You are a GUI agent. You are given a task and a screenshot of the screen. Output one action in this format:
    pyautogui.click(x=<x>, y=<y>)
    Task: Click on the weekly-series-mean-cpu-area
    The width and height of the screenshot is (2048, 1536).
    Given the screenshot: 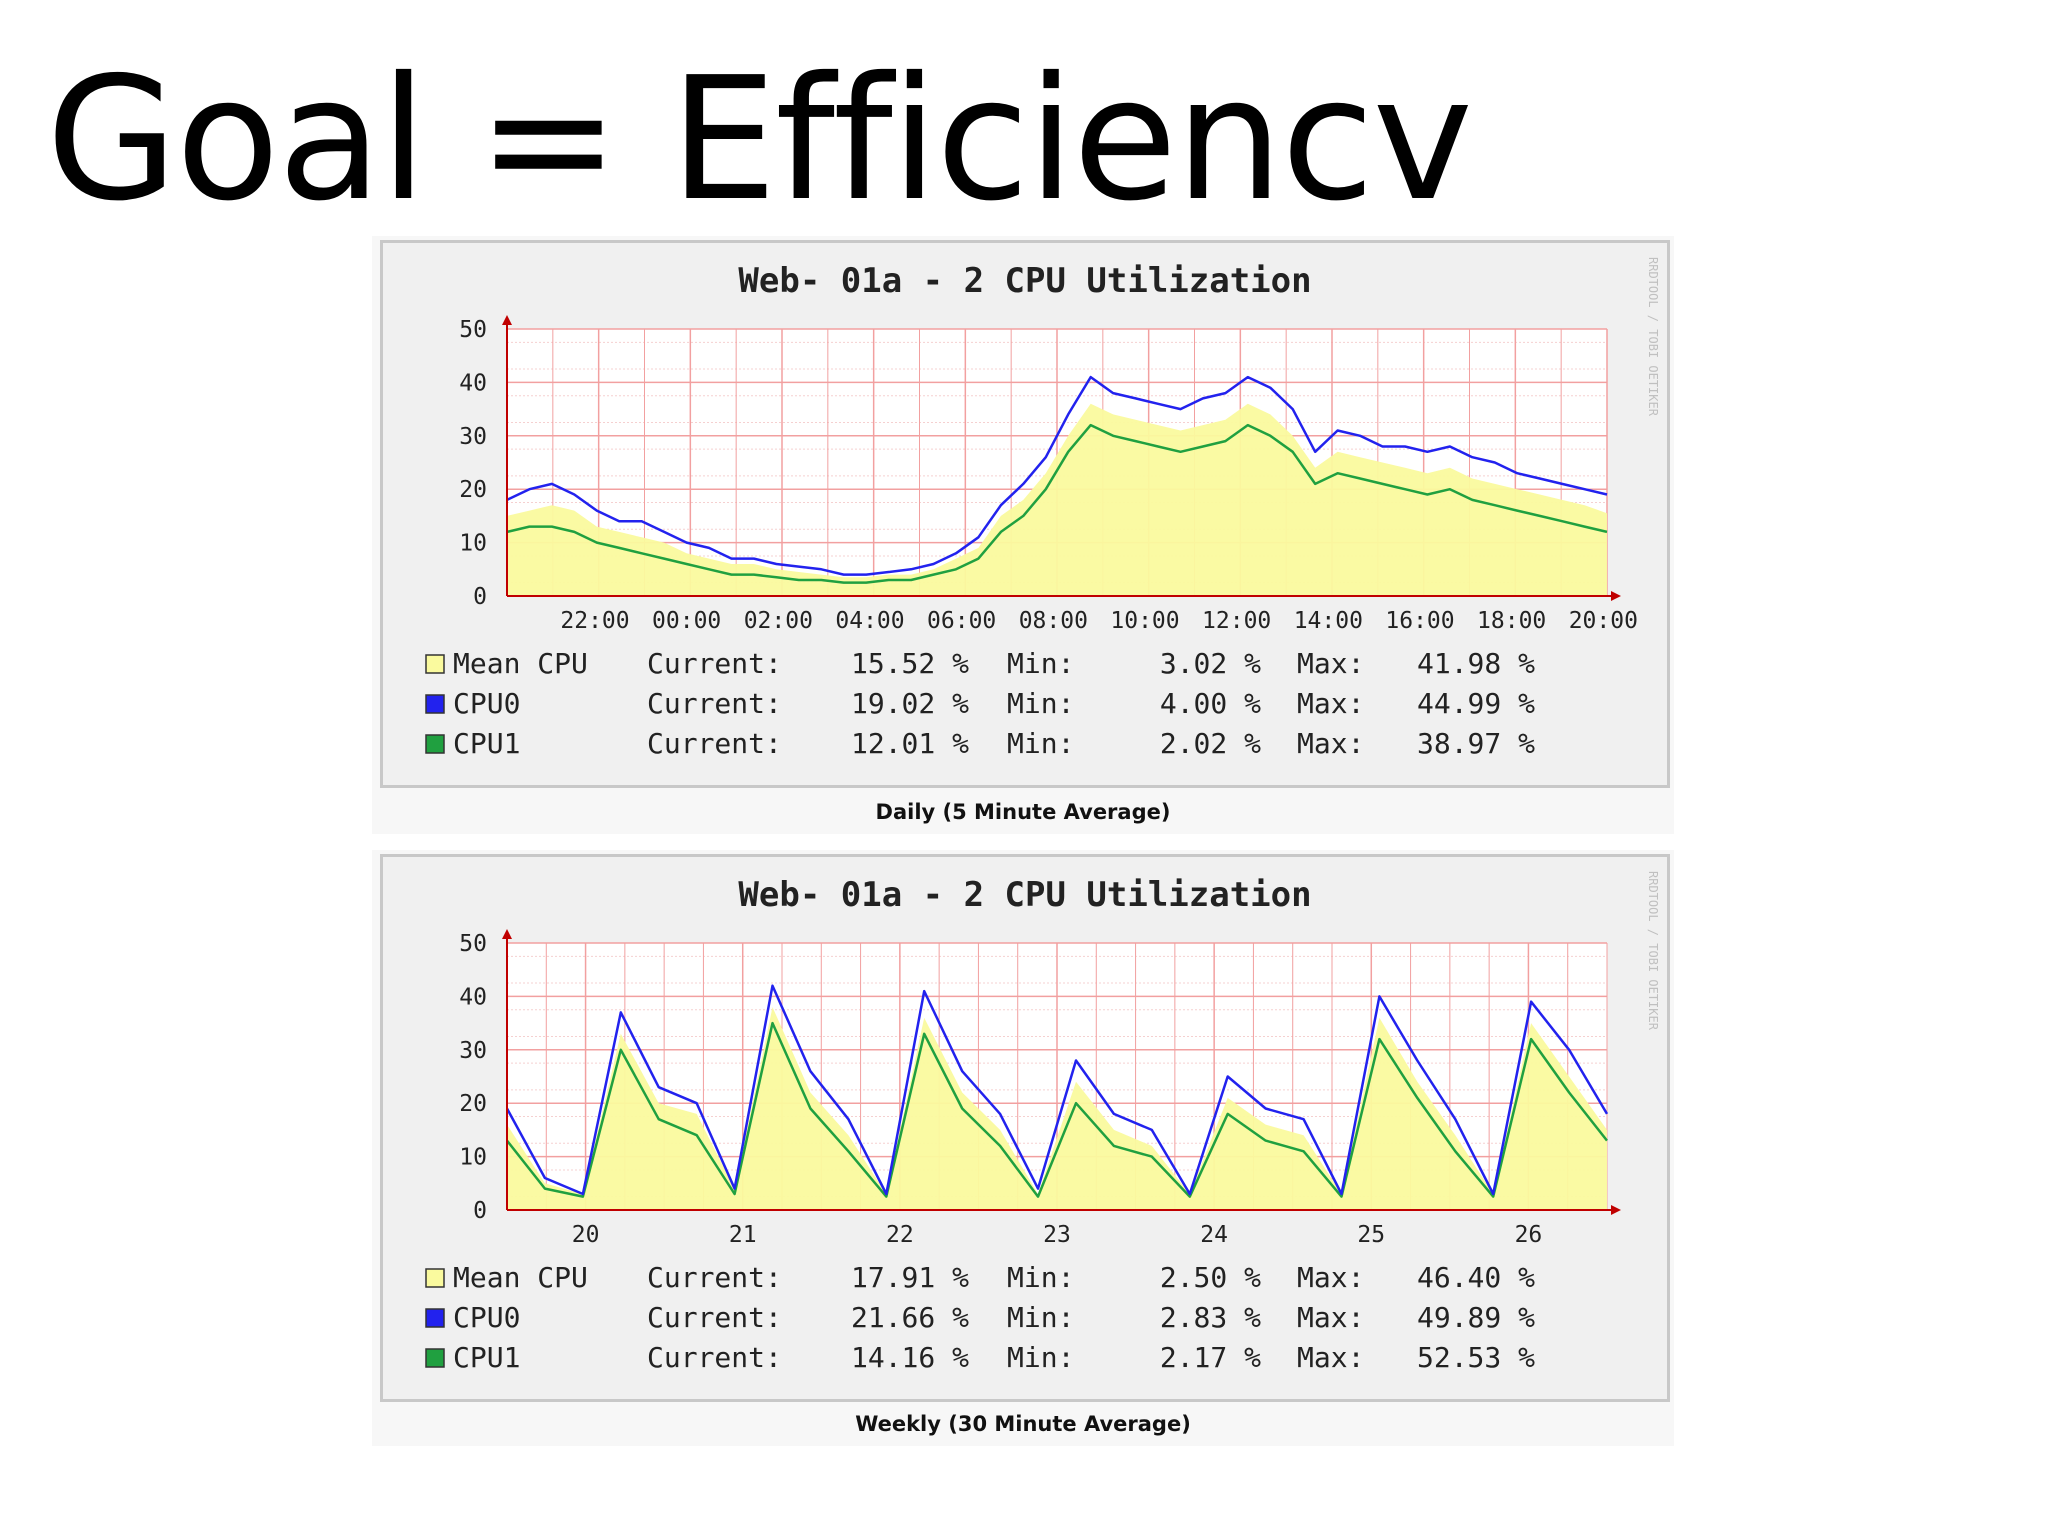 What is the action you would take?
    pyautogui.click(x=1057, y=1108)
    